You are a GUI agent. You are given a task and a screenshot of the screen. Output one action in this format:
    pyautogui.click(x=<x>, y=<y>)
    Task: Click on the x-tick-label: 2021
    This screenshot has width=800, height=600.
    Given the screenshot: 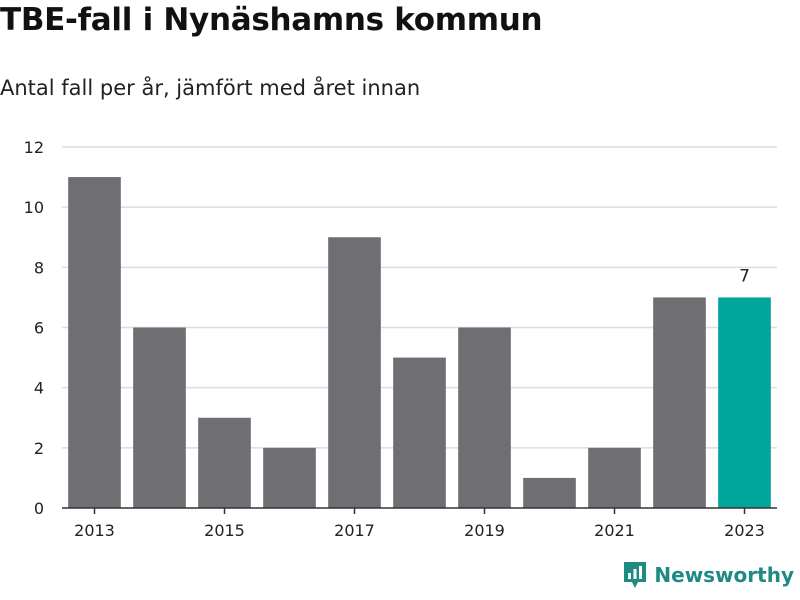 What is the action you would take?
    pyautogui.click(x=614, y=530)
    